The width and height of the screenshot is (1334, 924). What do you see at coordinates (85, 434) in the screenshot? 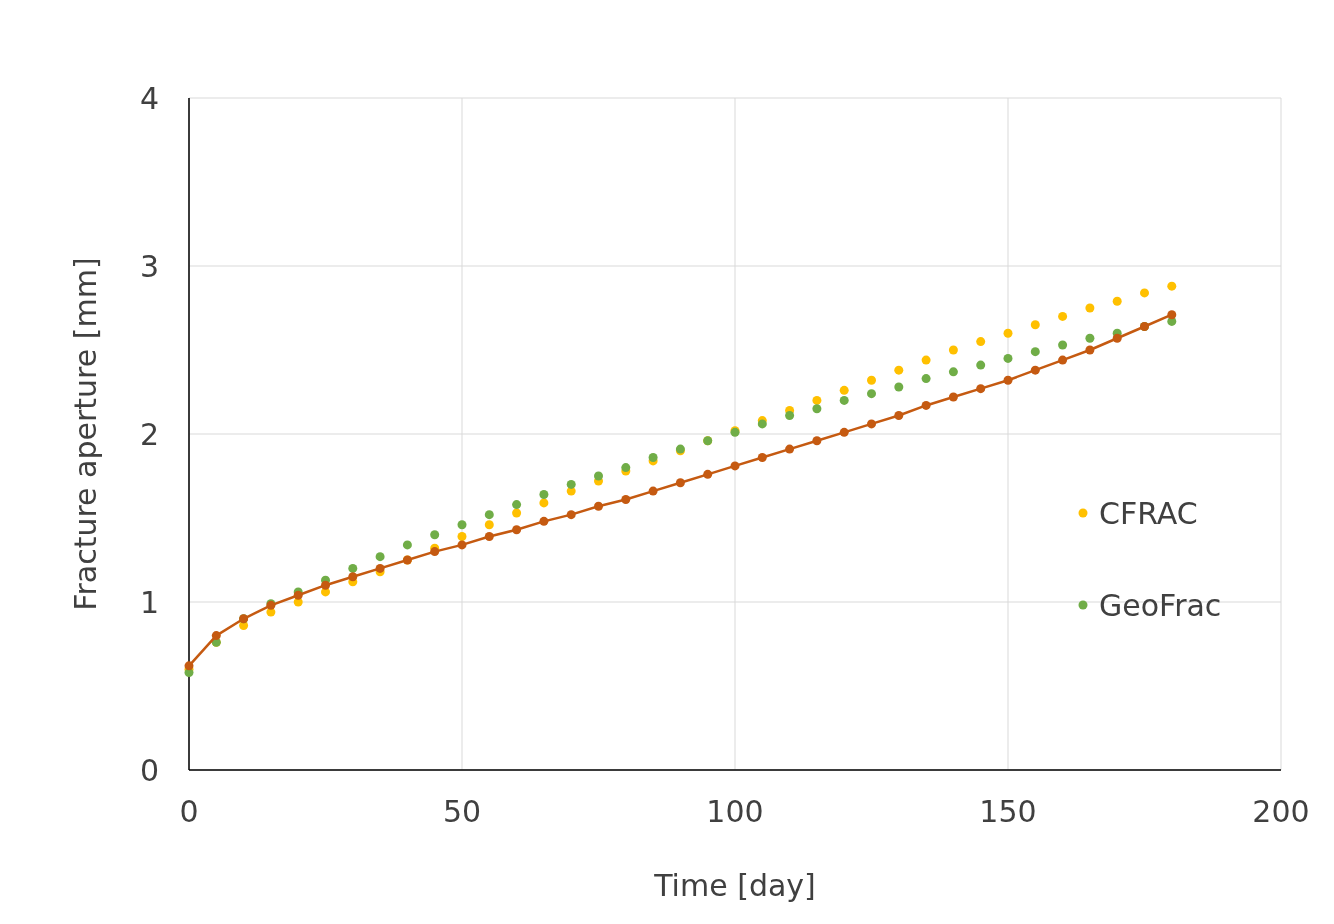
I see `y-axis-title: Fracture aperture [mm]` at bounding box center [85, 434].